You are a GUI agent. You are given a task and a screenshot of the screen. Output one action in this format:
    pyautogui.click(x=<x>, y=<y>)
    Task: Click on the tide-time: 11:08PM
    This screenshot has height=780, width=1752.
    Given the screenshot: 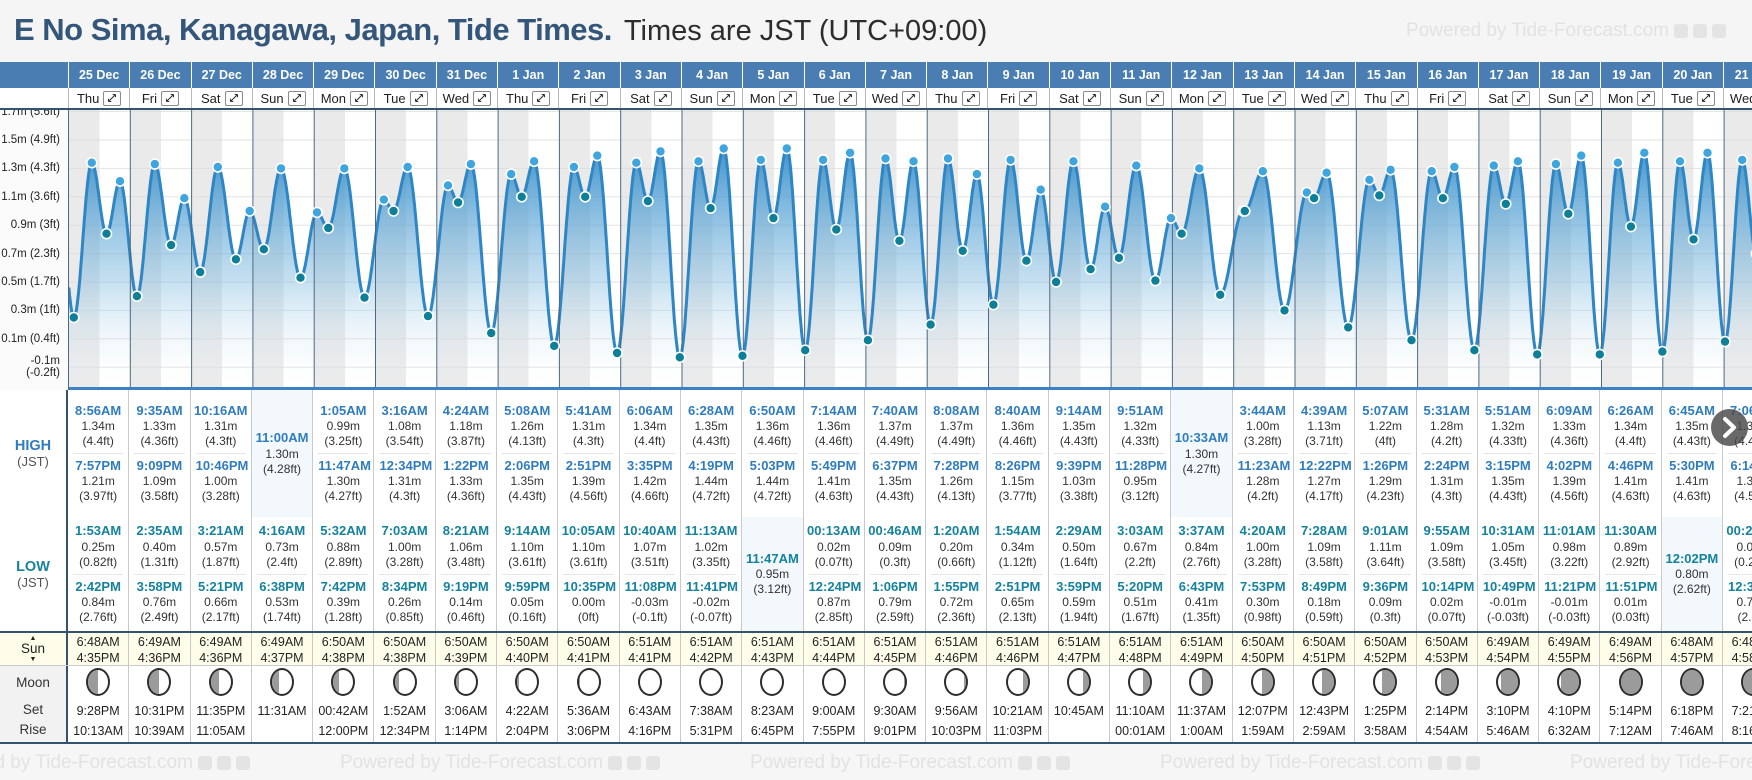 What is the action you would take?
    pyautogui.click(x=650, y=586)
    